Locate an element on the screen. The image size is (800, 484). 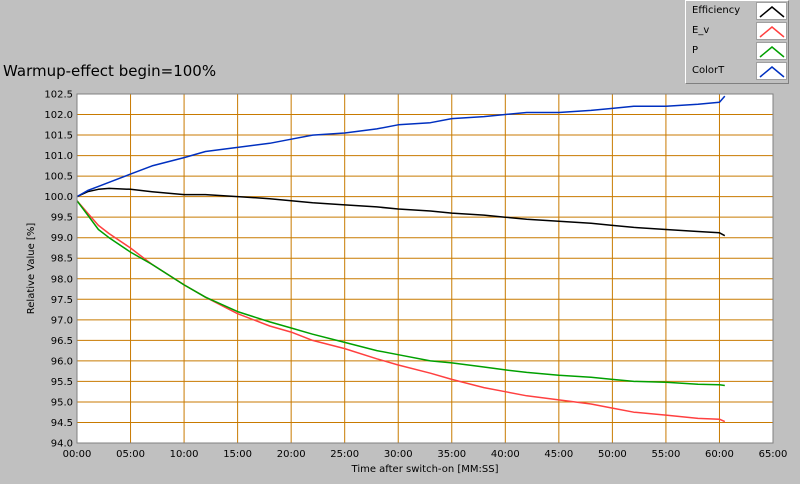
legend: Efficiency E_v P ColorT is located at coordinates (737, 42).